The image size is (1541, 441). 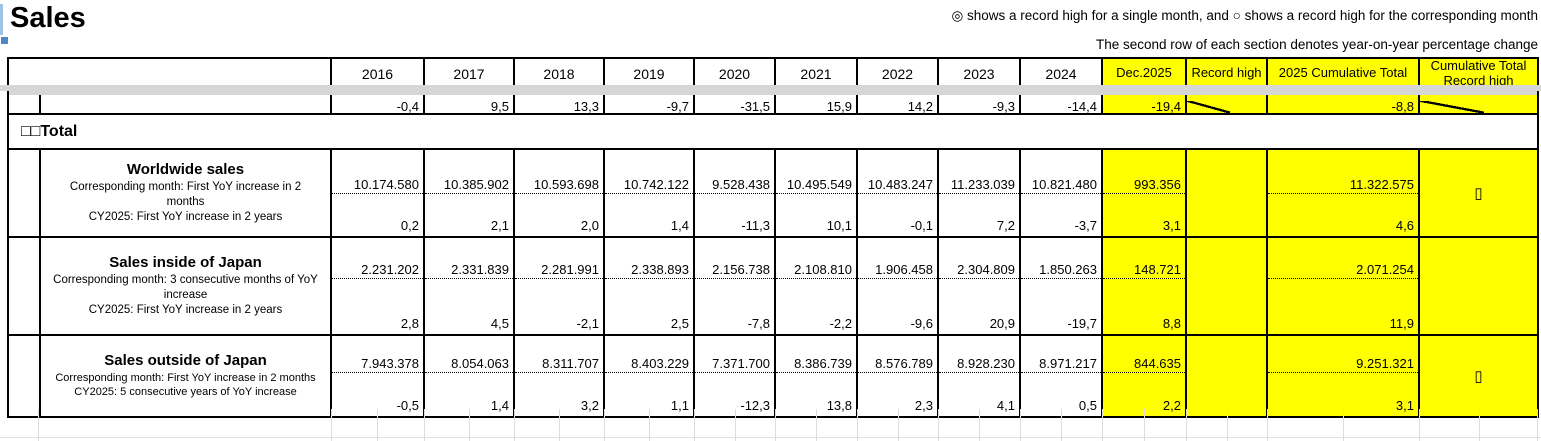 I want to click on cell-inside-2020: 2.156.738 -7,8, so click(x=734, y=286).